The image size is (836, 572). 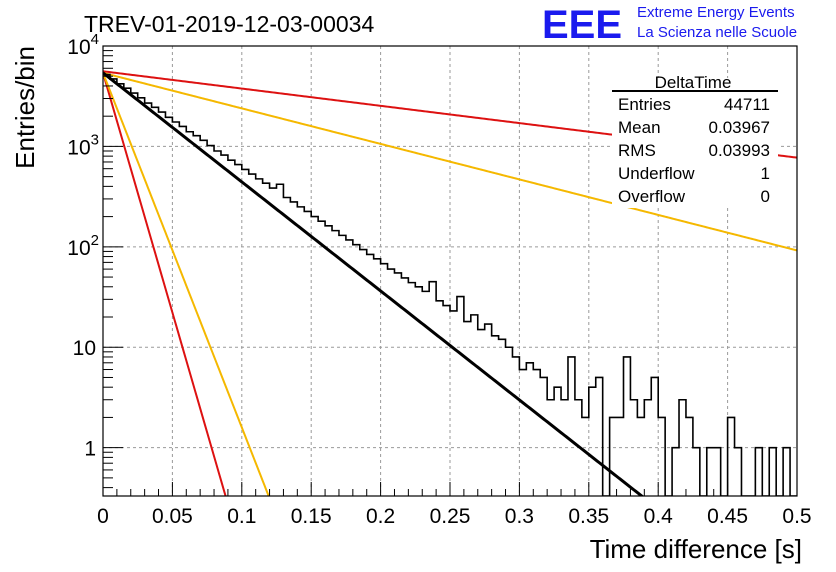 I want to click on curve-yellow_fast, so click(x=186, y=284).